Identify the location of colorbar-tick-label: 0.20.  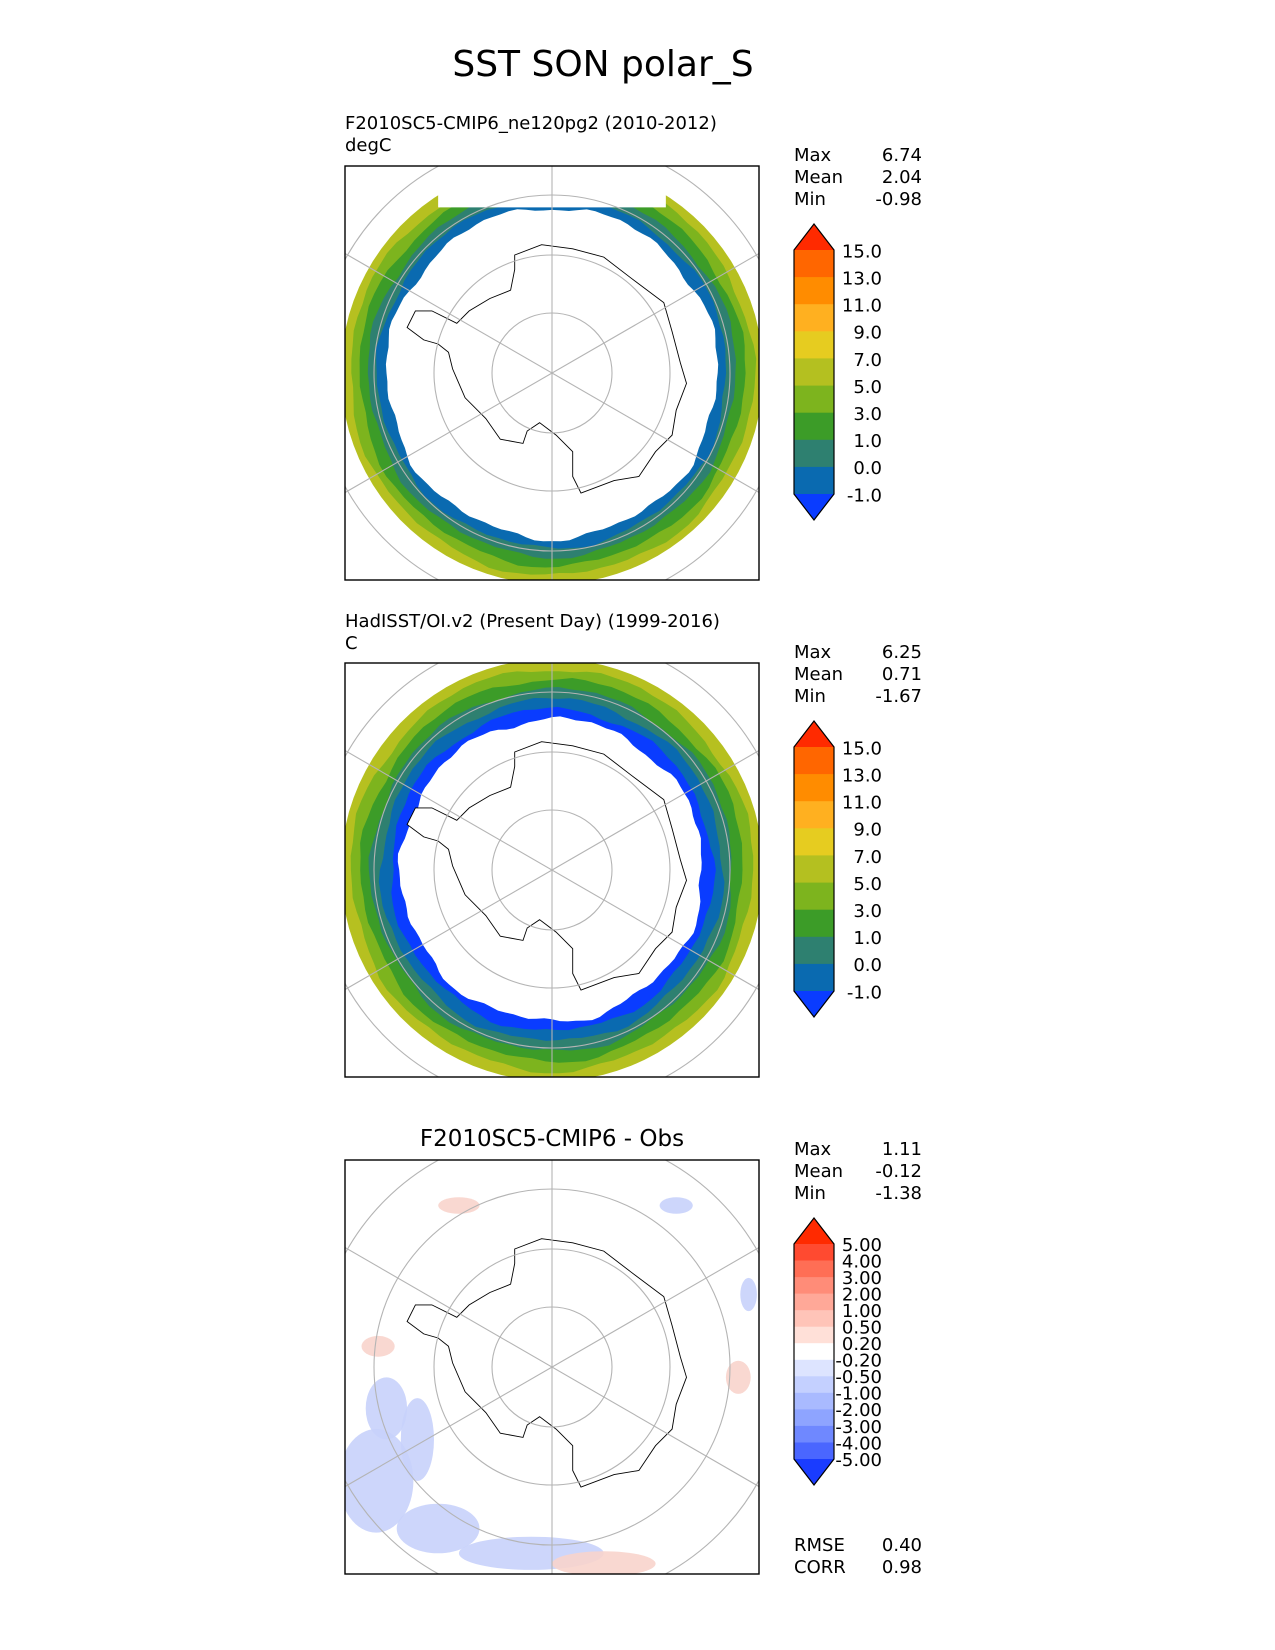
(862, 1344).